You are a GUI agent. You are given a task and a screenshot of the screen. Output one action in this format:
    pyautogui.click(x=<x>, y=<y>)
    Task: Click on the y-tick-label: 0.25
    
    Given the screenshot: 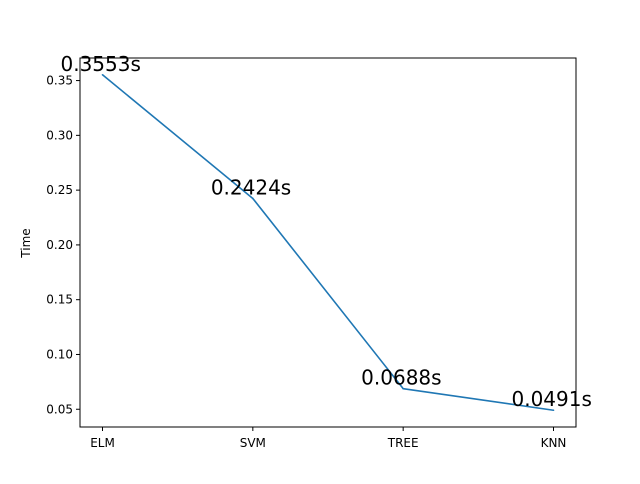 What is the action you would take?
    pyautogui.click(x=59, y=190)
    